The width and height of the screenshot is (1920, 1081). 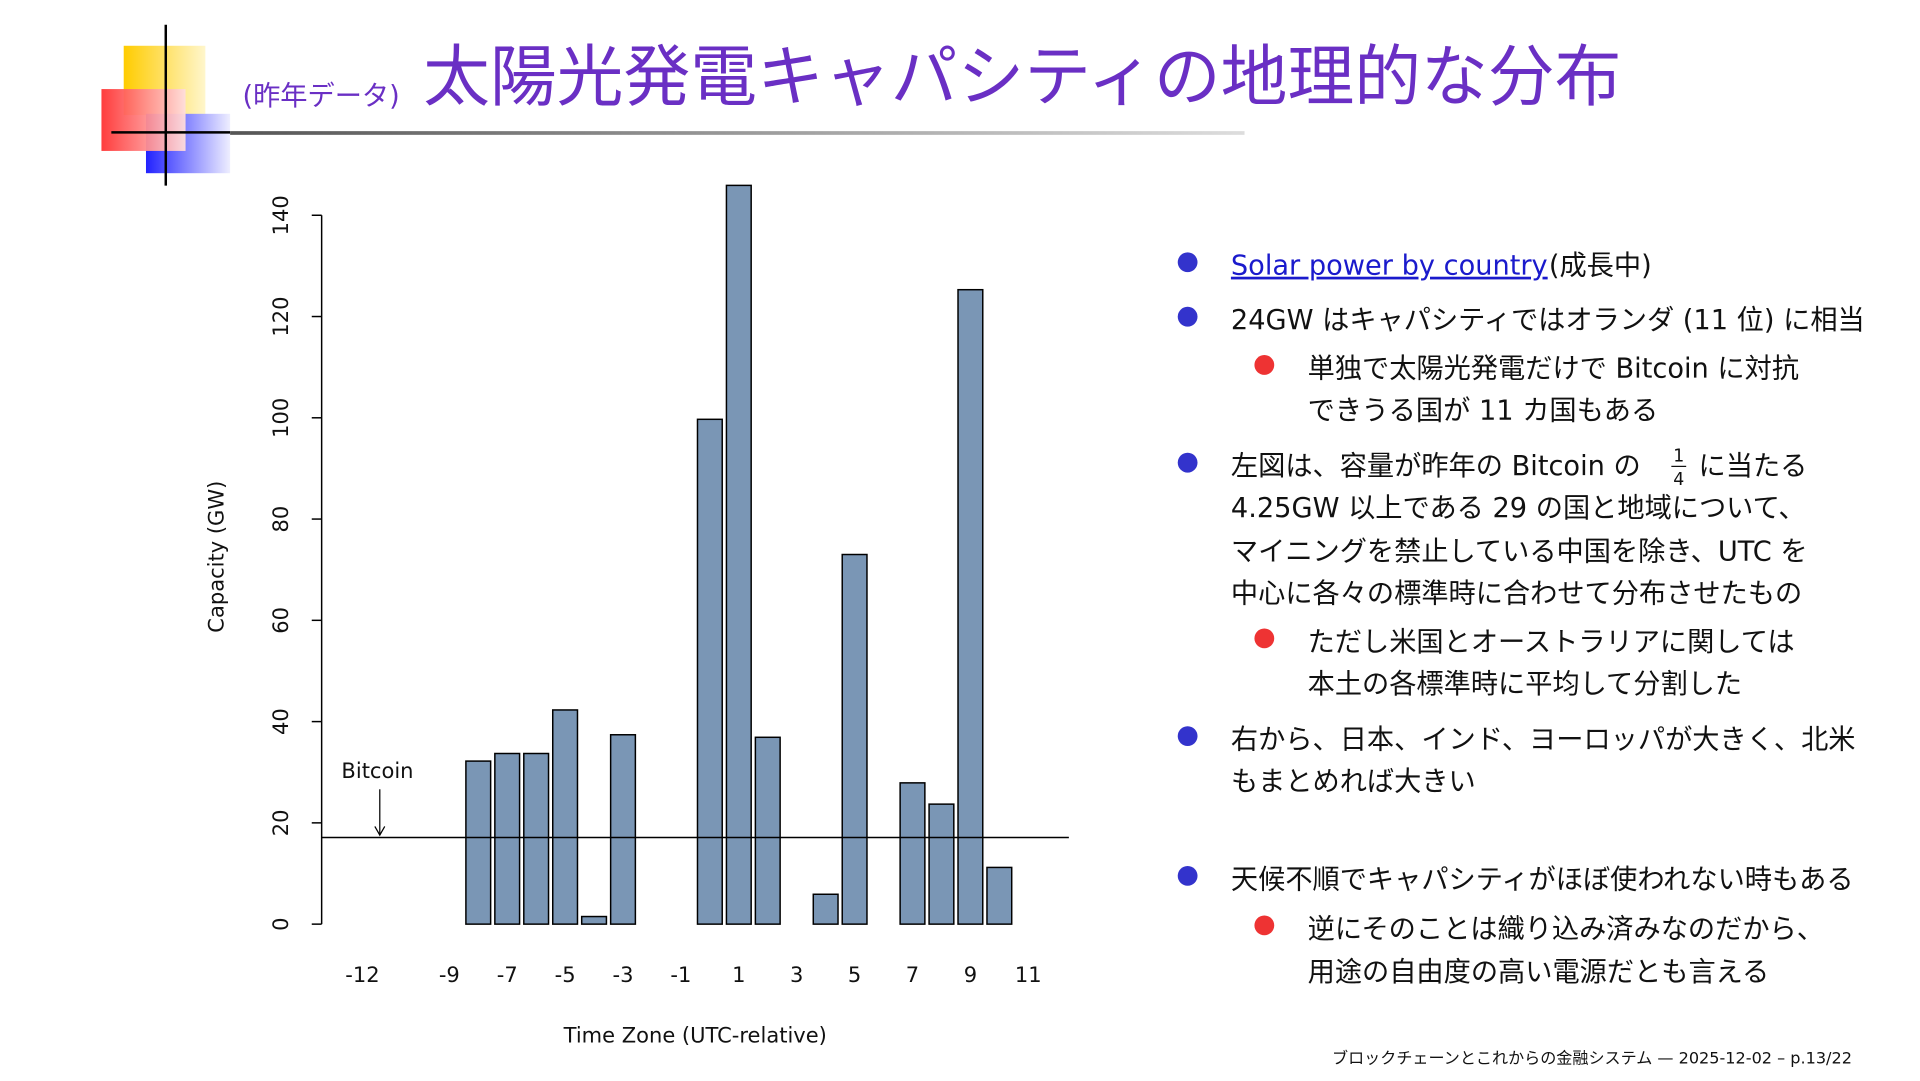 What do you see at coordinates (280, 316) in the screenshot?
I see `y-tick-label: 120` at bounding box center [280, 316].